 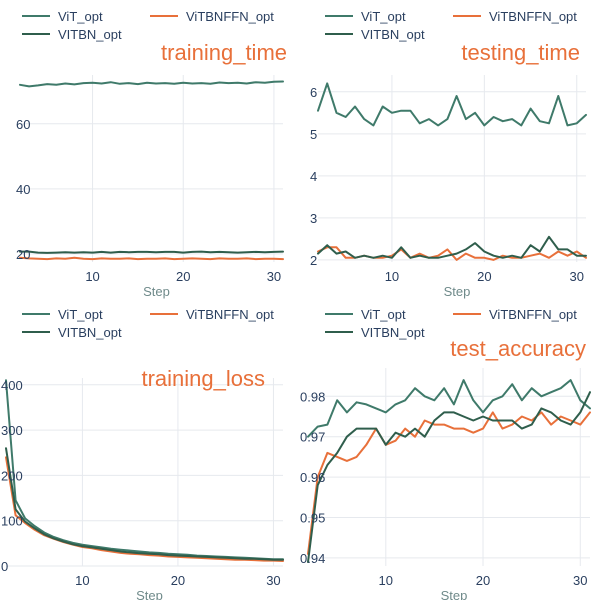 What do you see at coordinates (312, 558) in the screenshot?
I see `y-tick-label: 0.94` at bounding box center [312, 558].